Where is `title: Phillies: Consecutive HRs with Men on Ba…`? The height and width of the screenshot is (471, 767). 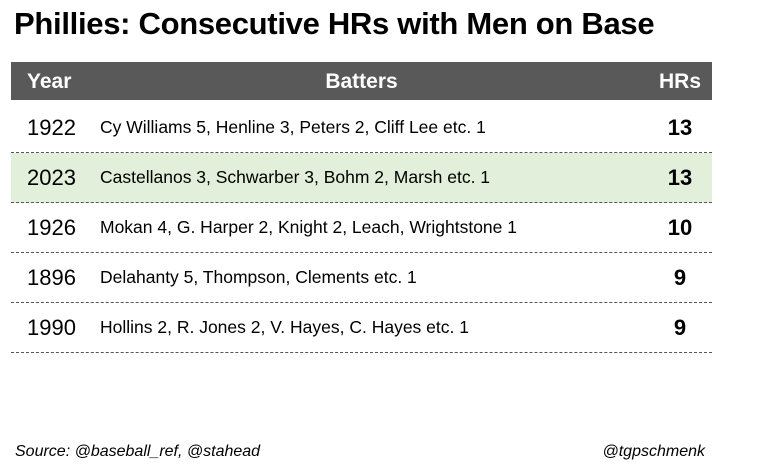
title: Phillies: Consecutive HRs with Men on Ba… is located at coordinates (334, 23).